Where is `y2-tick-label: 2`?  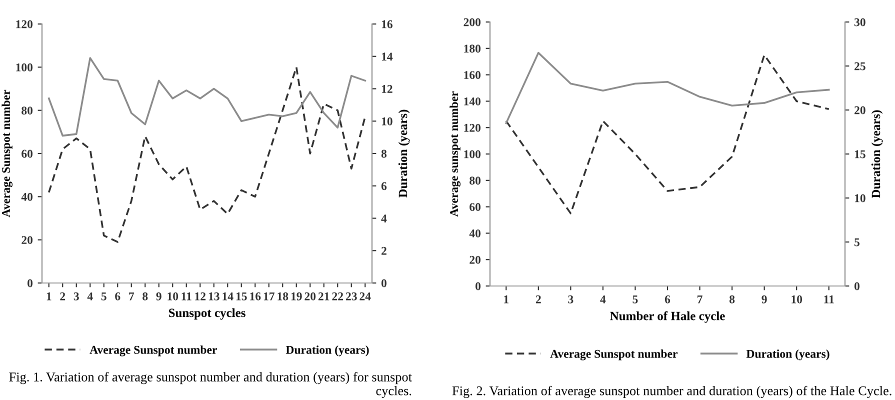
y2-tick-label: 2 is located at coordinates (384, 250).